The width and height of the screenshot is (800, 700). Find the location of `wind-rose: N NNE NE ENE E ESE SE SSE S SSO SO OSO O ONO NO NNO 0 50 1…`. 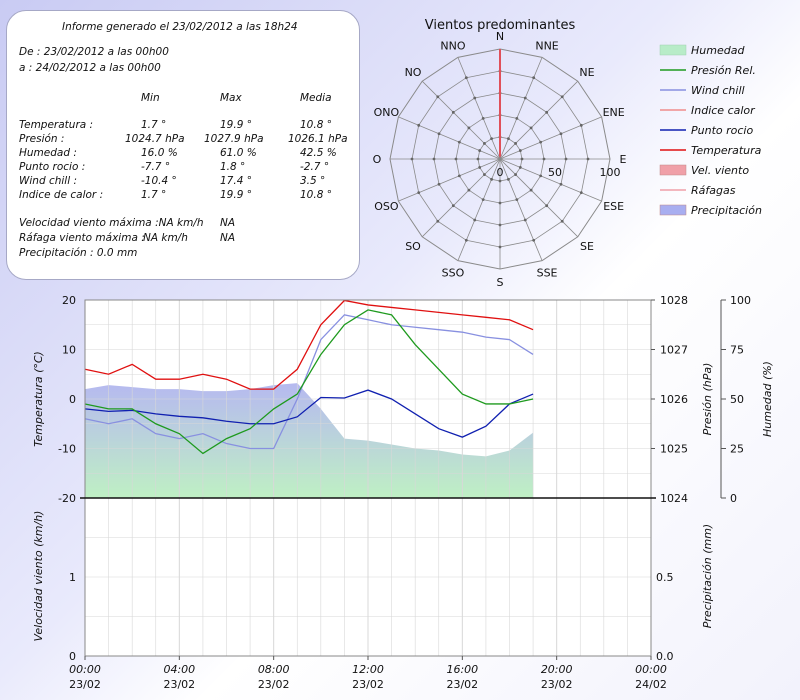

wind-rose: N NNE NE ENE E ESE SE SSE S SSO SO OSO O ONO NO NNO 0 50 1… is located at coordinates (500, 159).